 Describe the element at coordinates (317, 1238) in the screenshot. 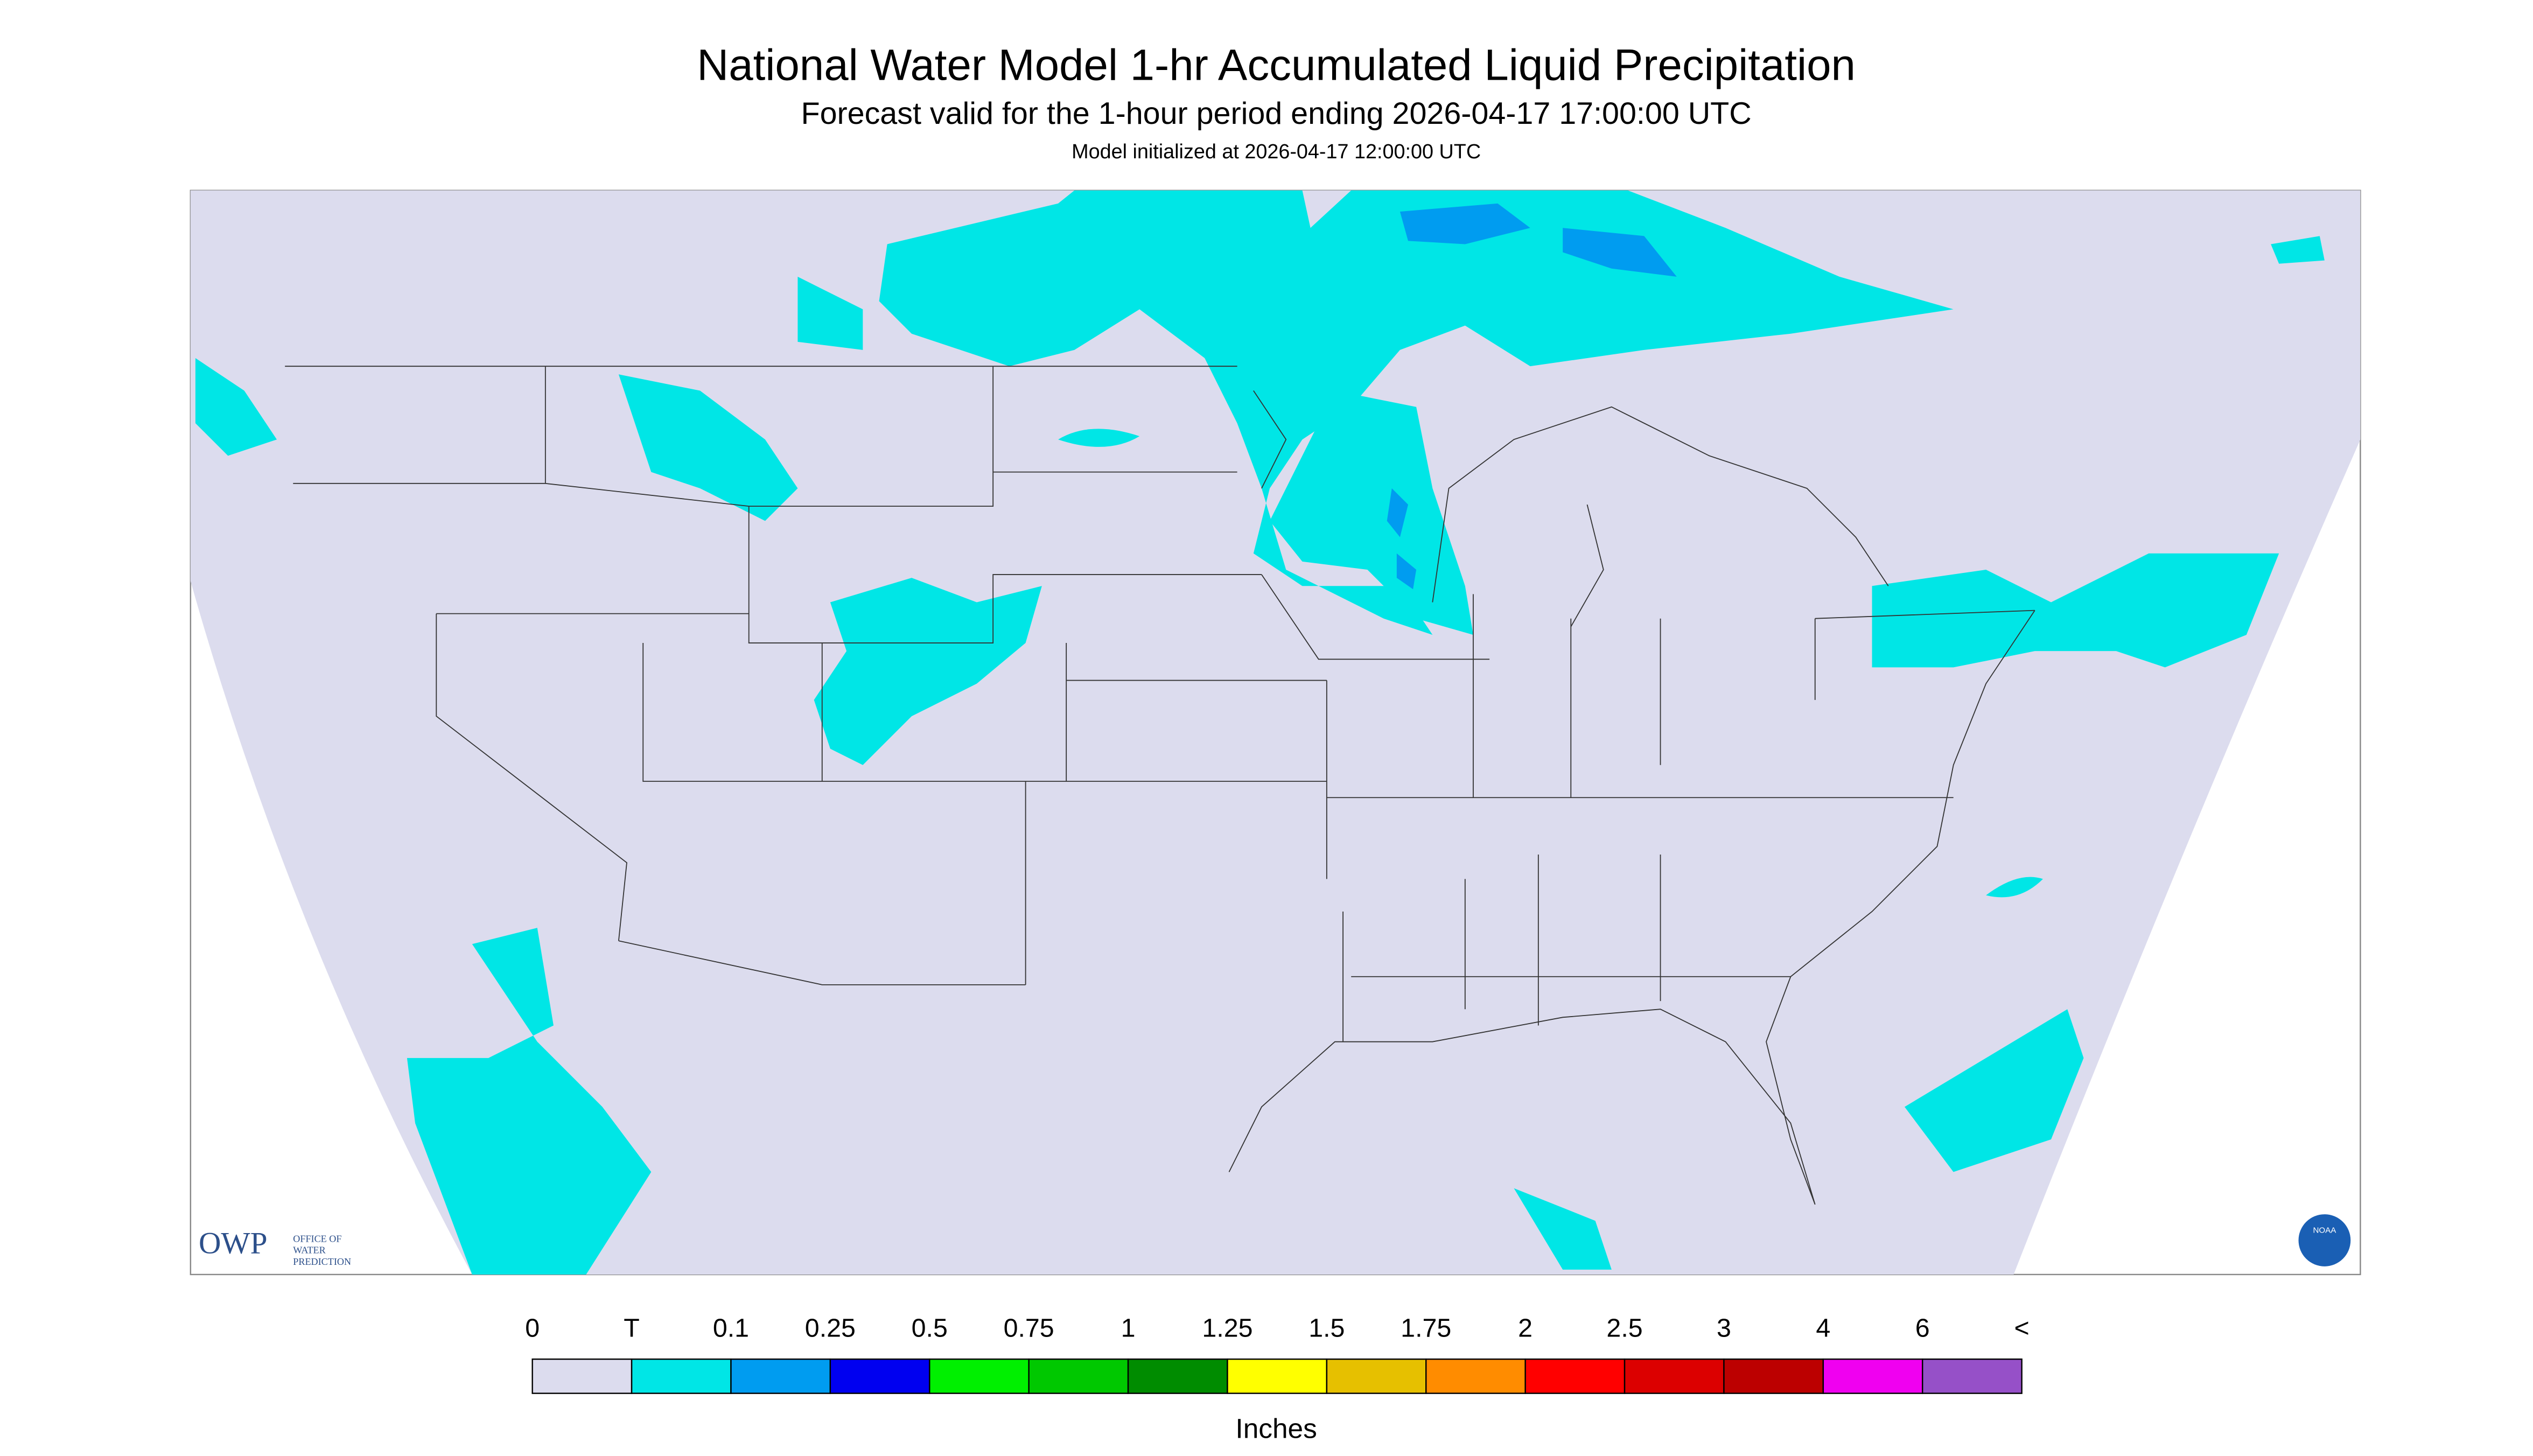

I see `owp-name: OFFICE OF` at that location.